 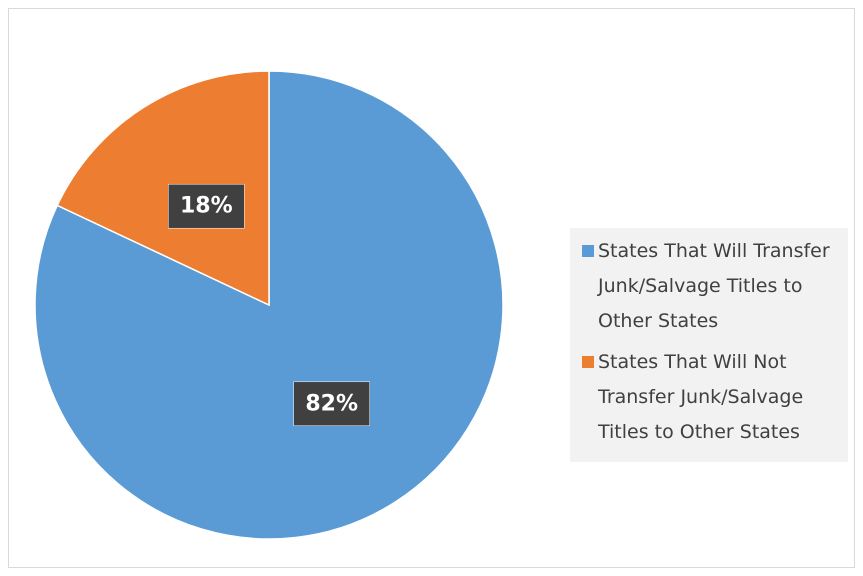 I want to click on data-label: 82%, so click(x=331, y=403).